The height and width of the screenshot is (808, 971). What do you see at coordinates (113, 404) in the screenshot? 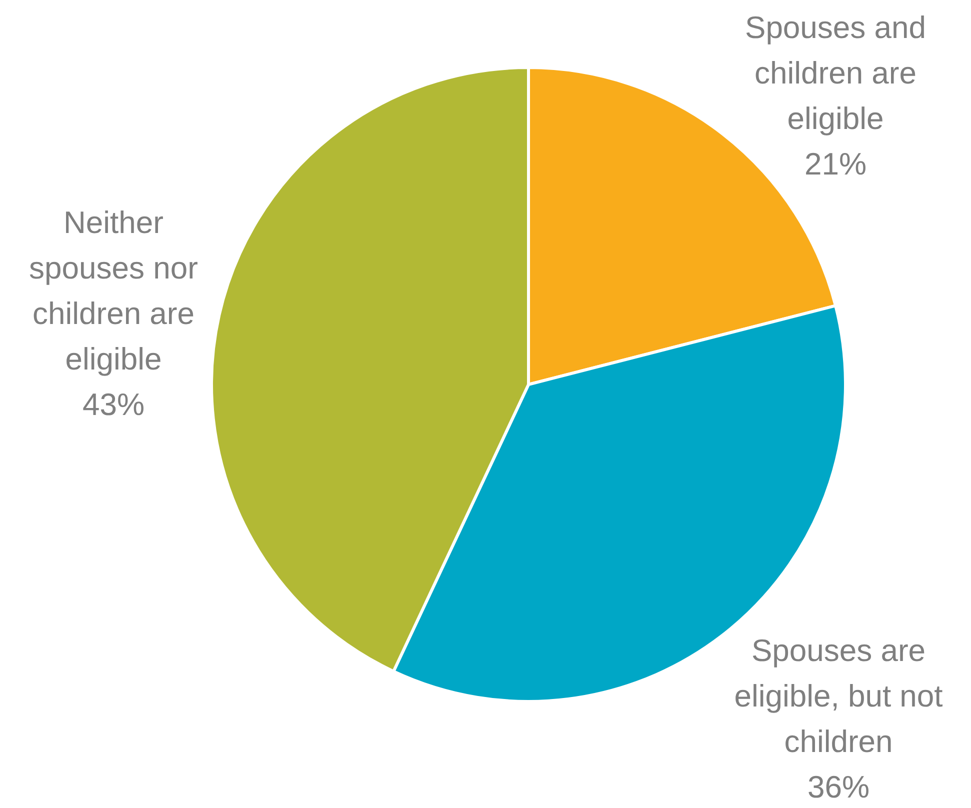
I see `data-label: 43%` at bounding box center [113, 404].